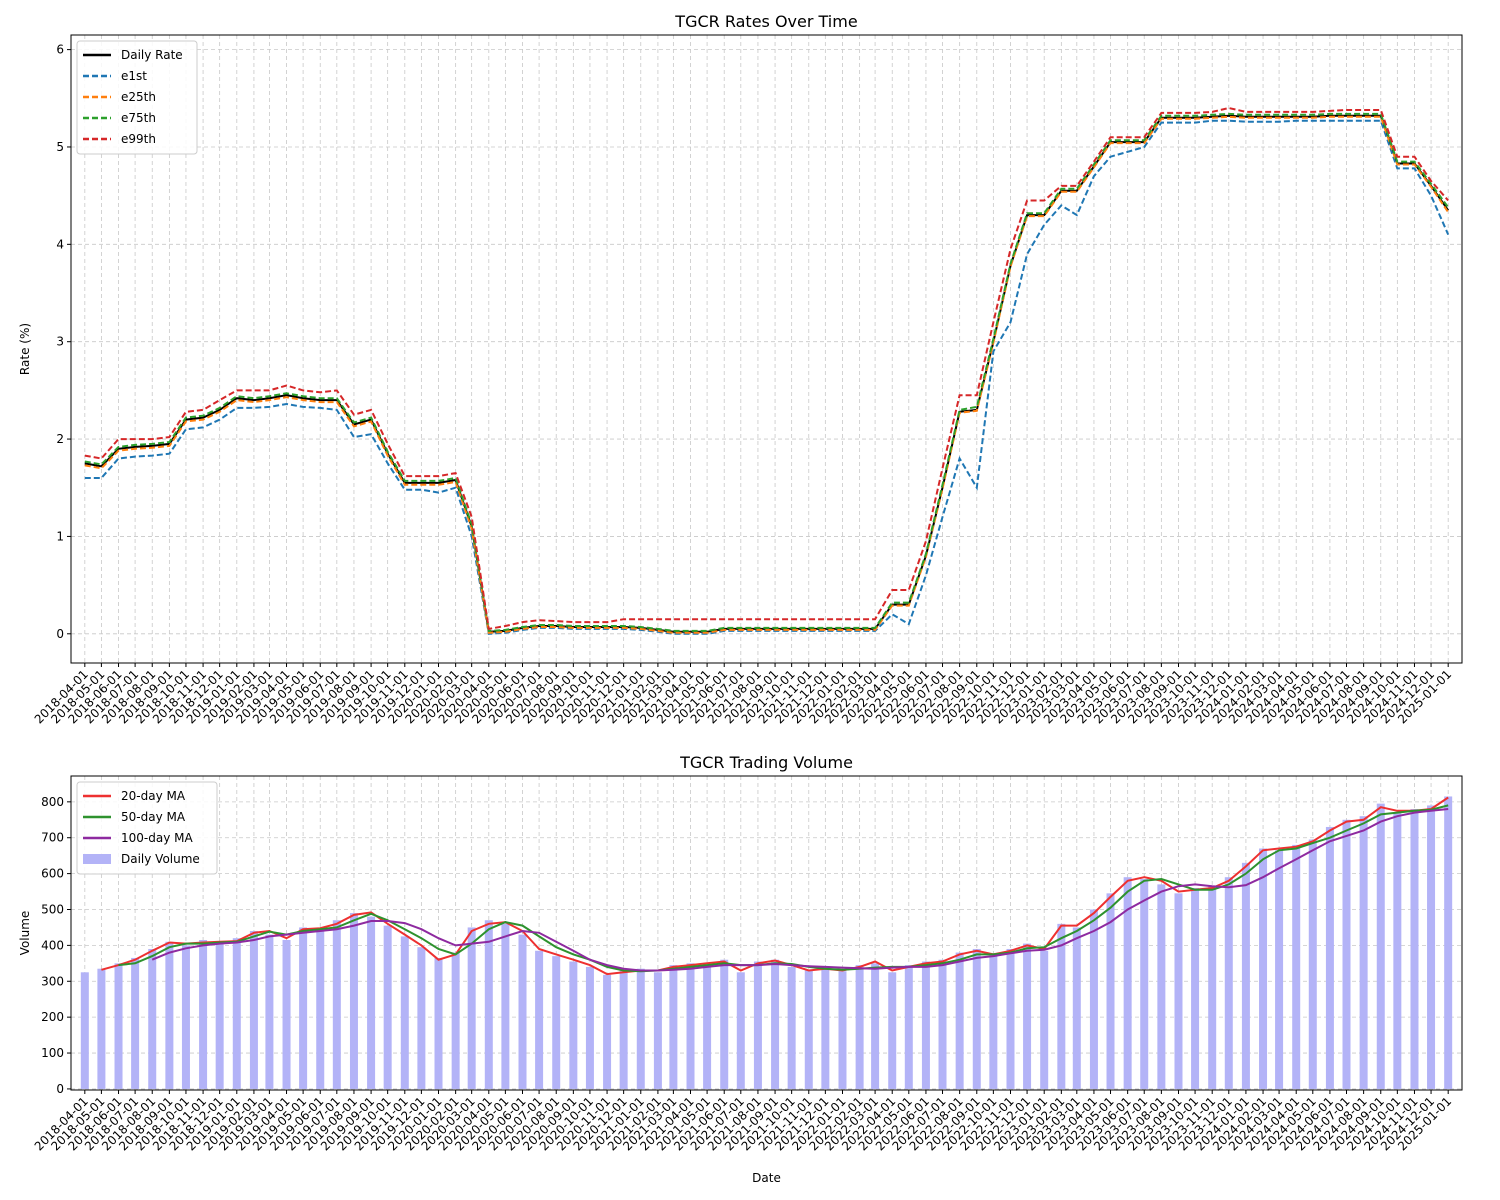 This screenshot has width=1500, height=1200. Describe the element at coordinates (153, 817) in the screenshot. I see `legend-label: 50-day MA` at that location.